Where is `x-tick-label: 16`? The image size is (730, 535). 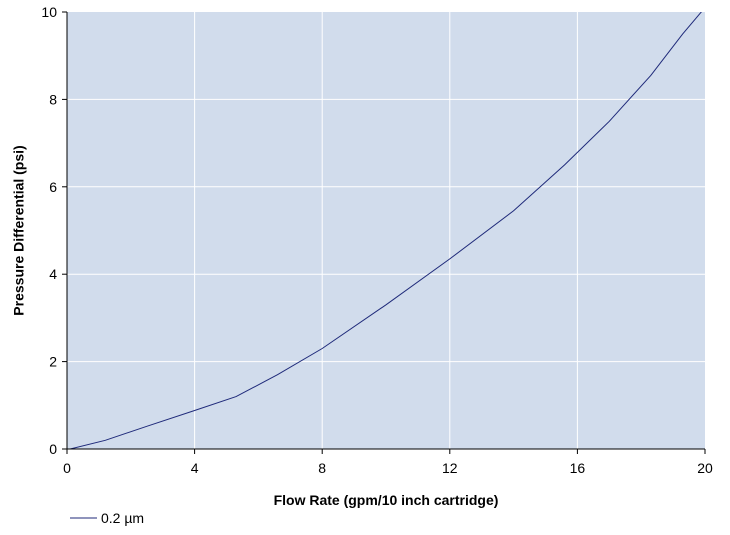 x-tick-label: 16 is located at coordinates (578, 468).